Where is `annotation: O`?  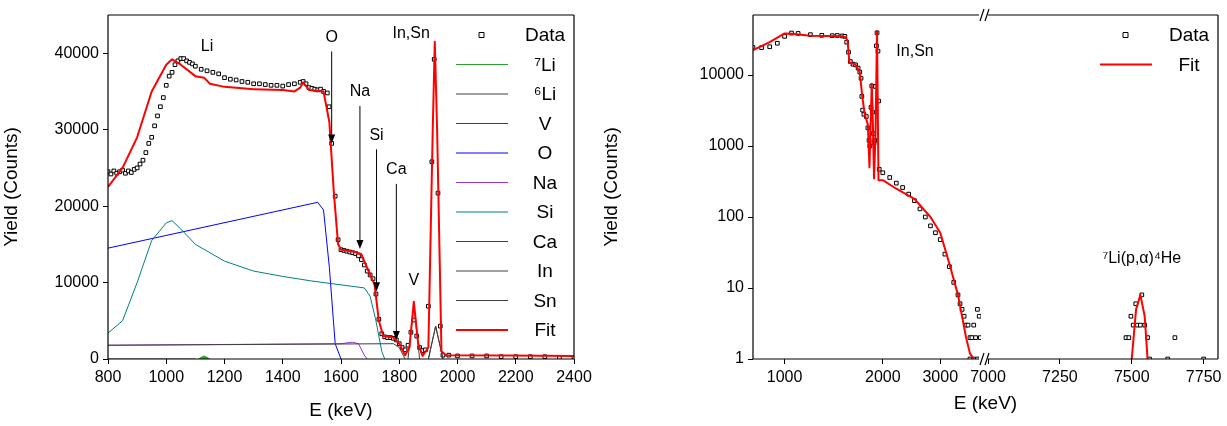
annotation: O is located at coordinates (331, 36).